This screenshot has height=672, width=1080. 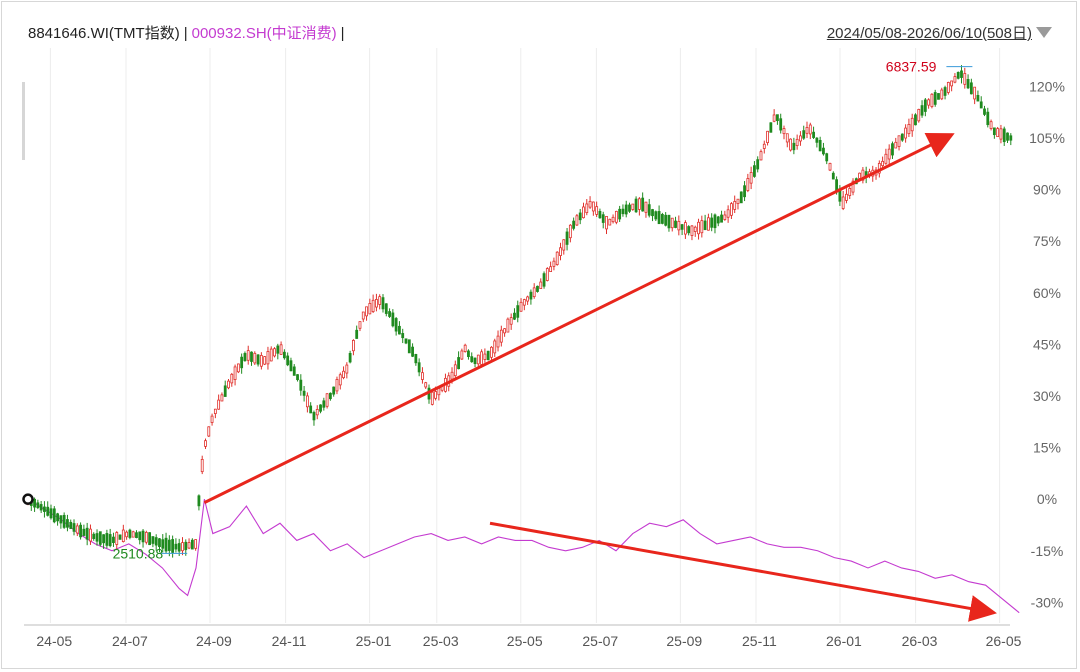 What do you see at coordinates (929, 33) in the screenshot?
I see `date-range-selector: 2024/05/08-2026/06/10(508日)` at bounding box center [929, 33].